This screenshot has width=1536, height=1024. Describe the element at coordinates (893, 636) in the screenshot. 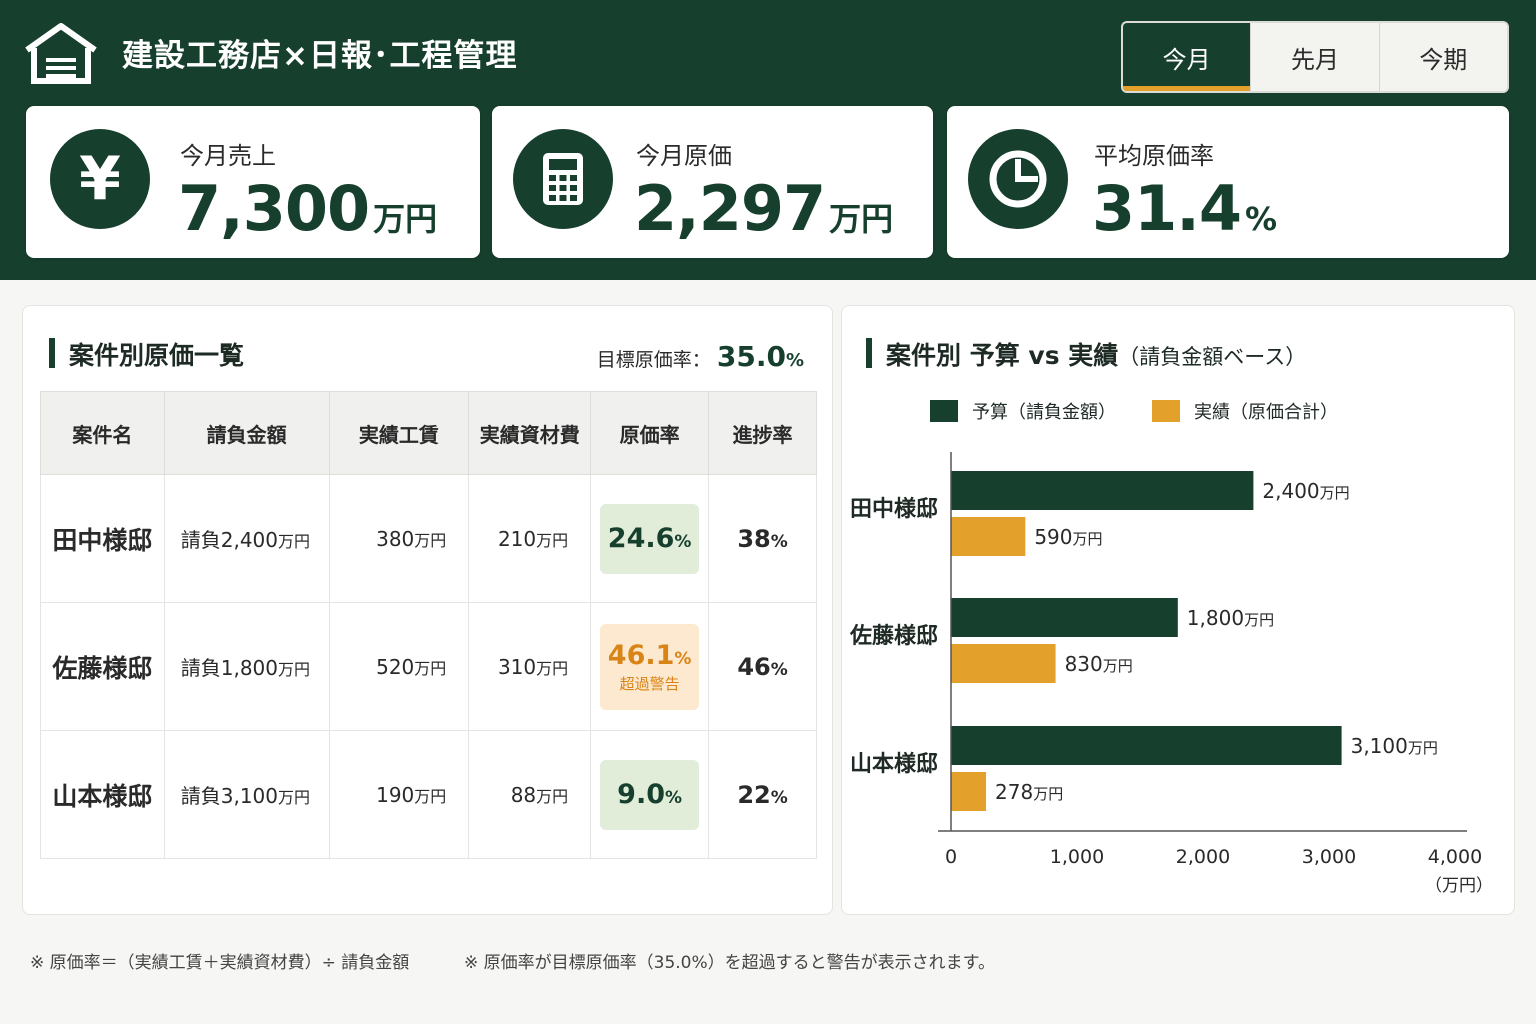

I see `category-label: 佐藤様邸` at that location.